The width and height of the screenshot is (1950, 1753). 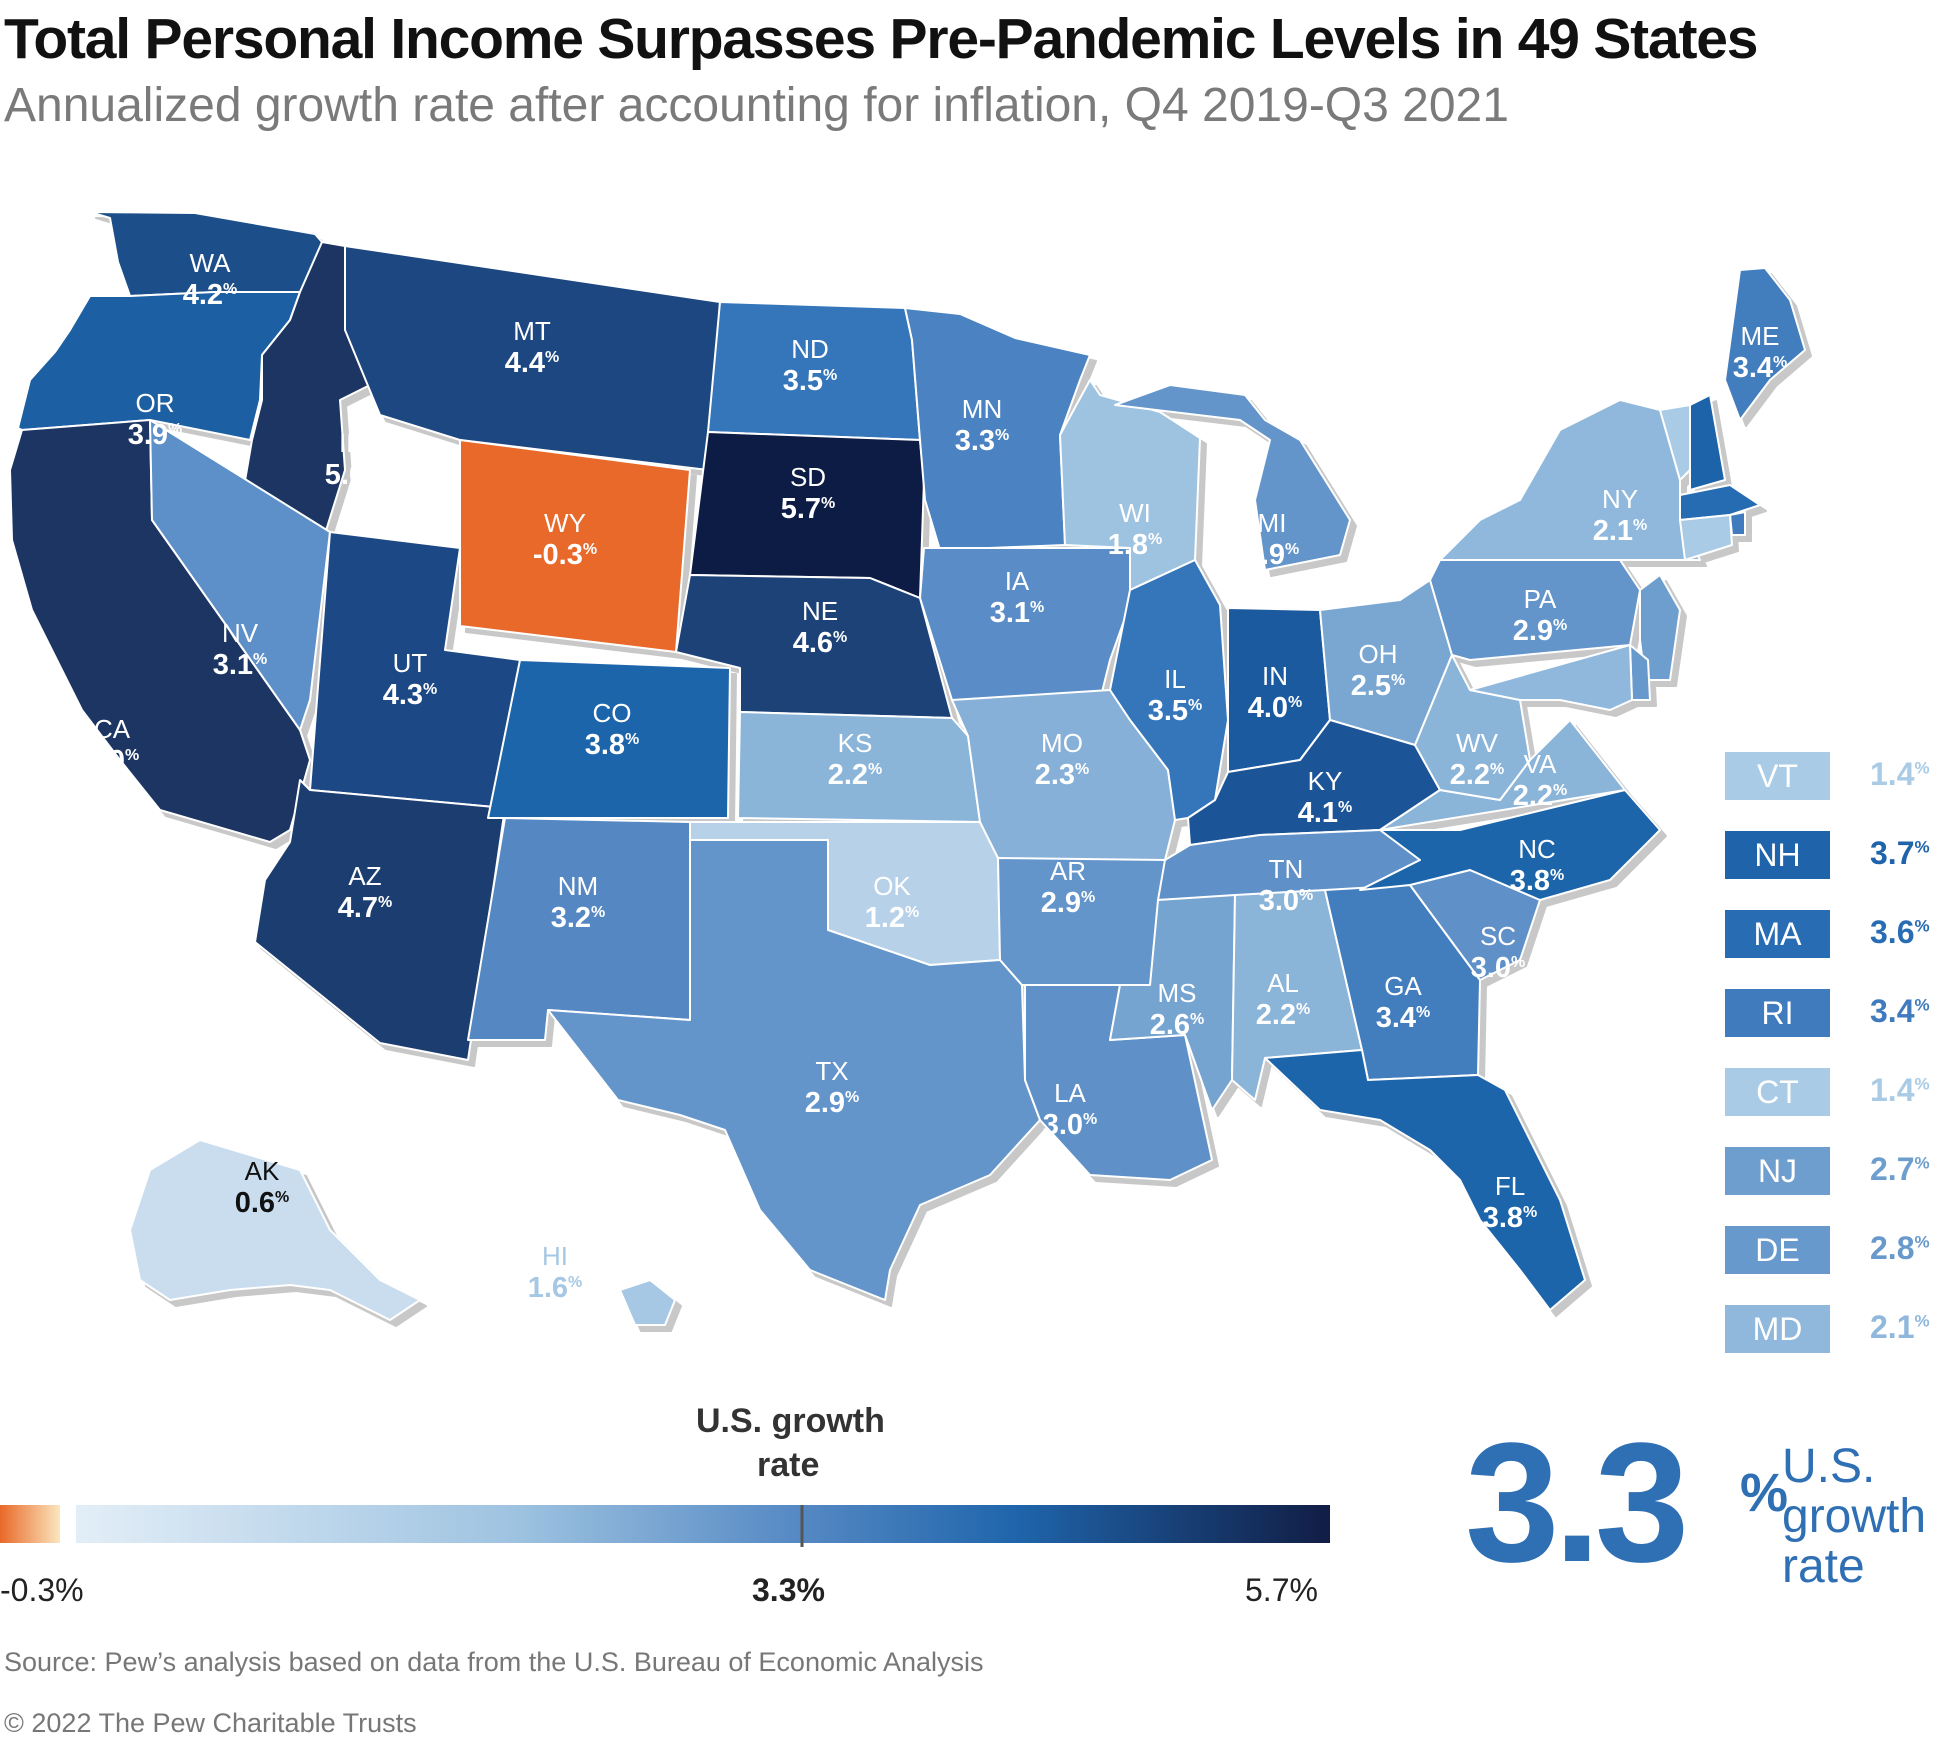 What do you see at coordinates (832, 1103) in the screenshot?
I see `state-value-tx: 2.9%` at bounding box center [832, 1103].